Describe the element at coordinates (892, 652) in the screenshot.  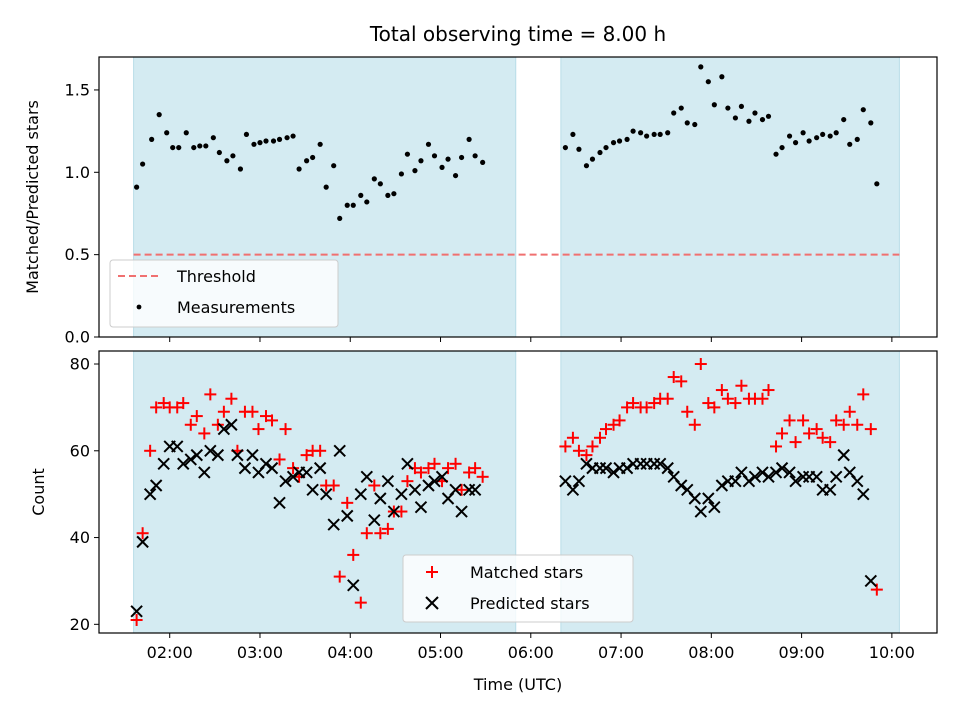
I see `x-tick-label-8: 10:00` at that location.